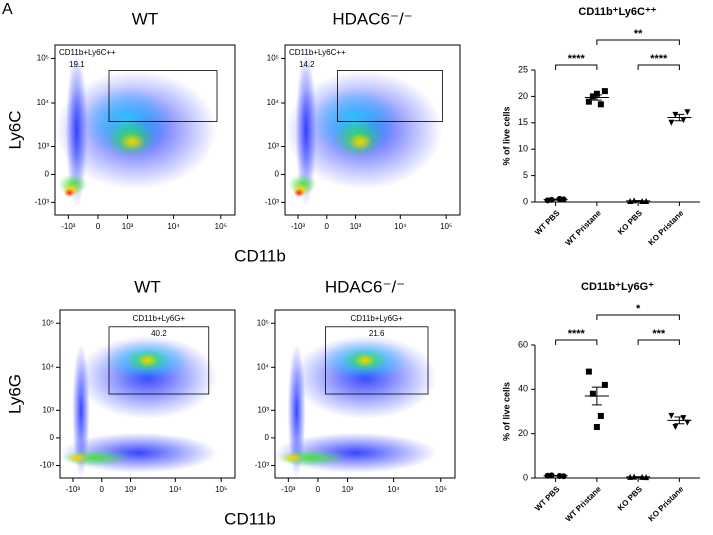  What do you see at coordinates (617, 287) in the screenshot?
I see `chart-title: CD11b⁺Ly6G⁺` at bounding box center [617, 287].